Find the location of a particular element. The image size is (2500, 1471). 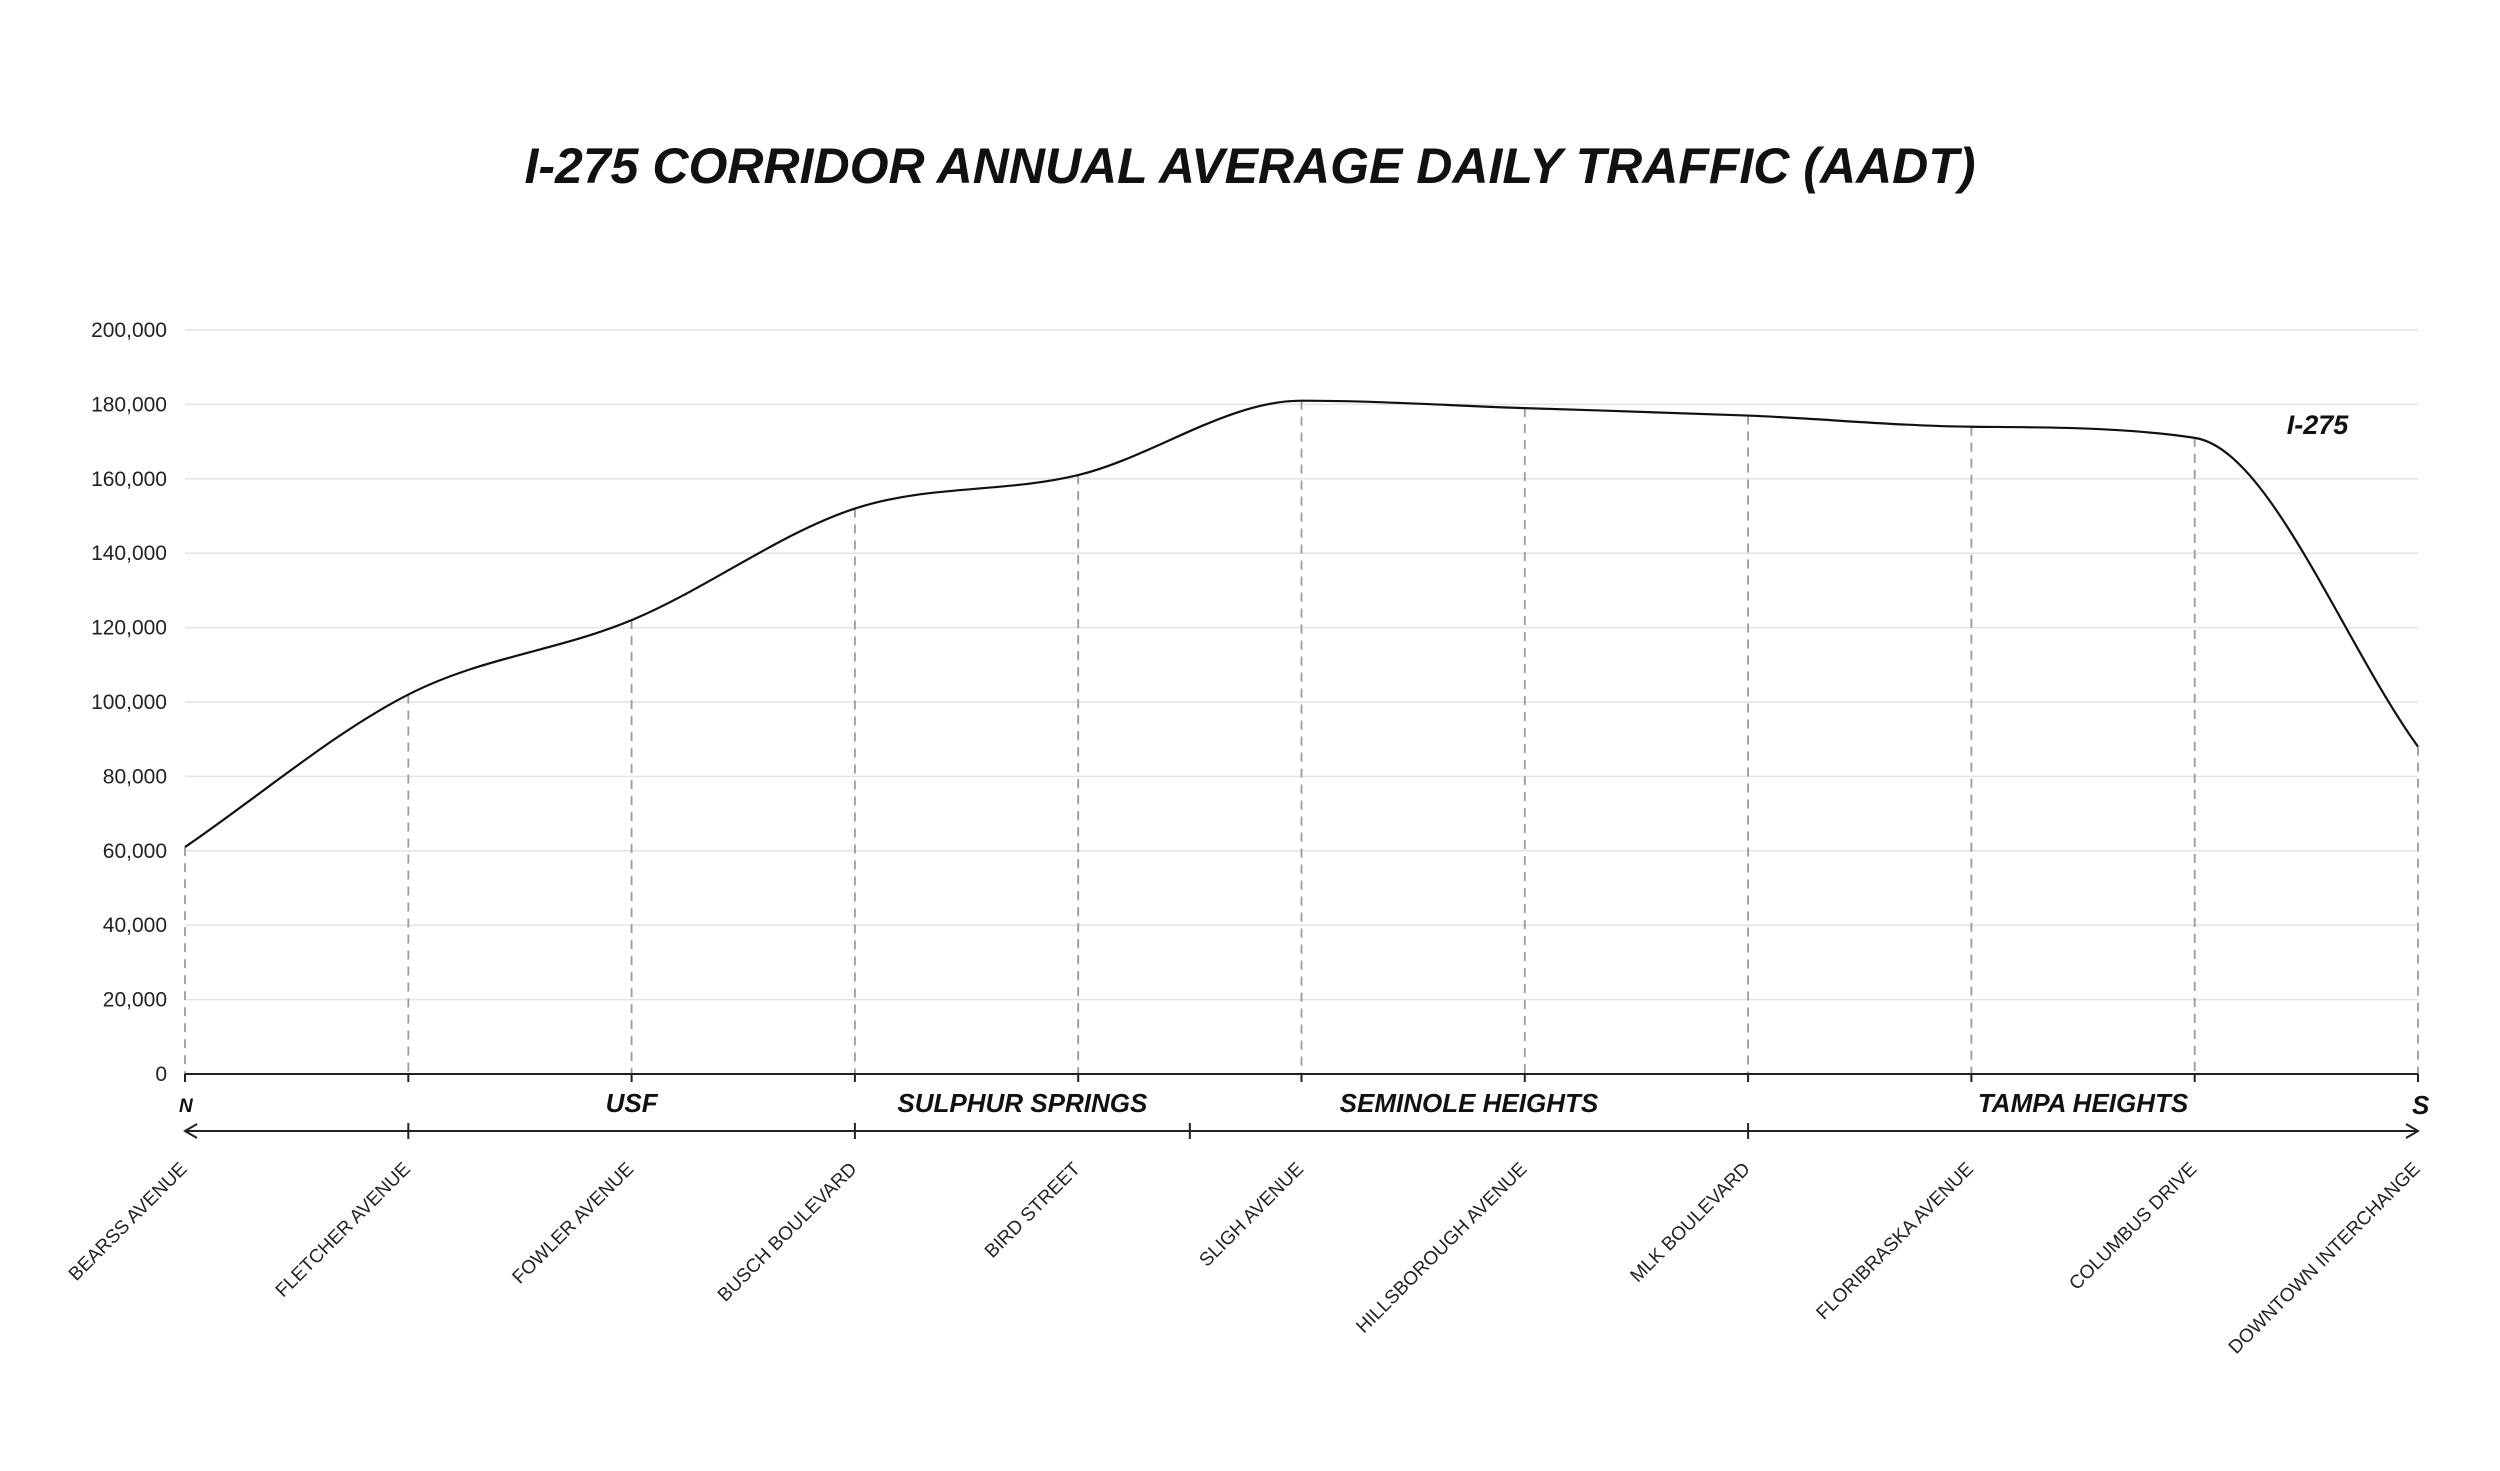

x-tick-label: FLETCHER AVENUE is located at coordinates (343, 1230).